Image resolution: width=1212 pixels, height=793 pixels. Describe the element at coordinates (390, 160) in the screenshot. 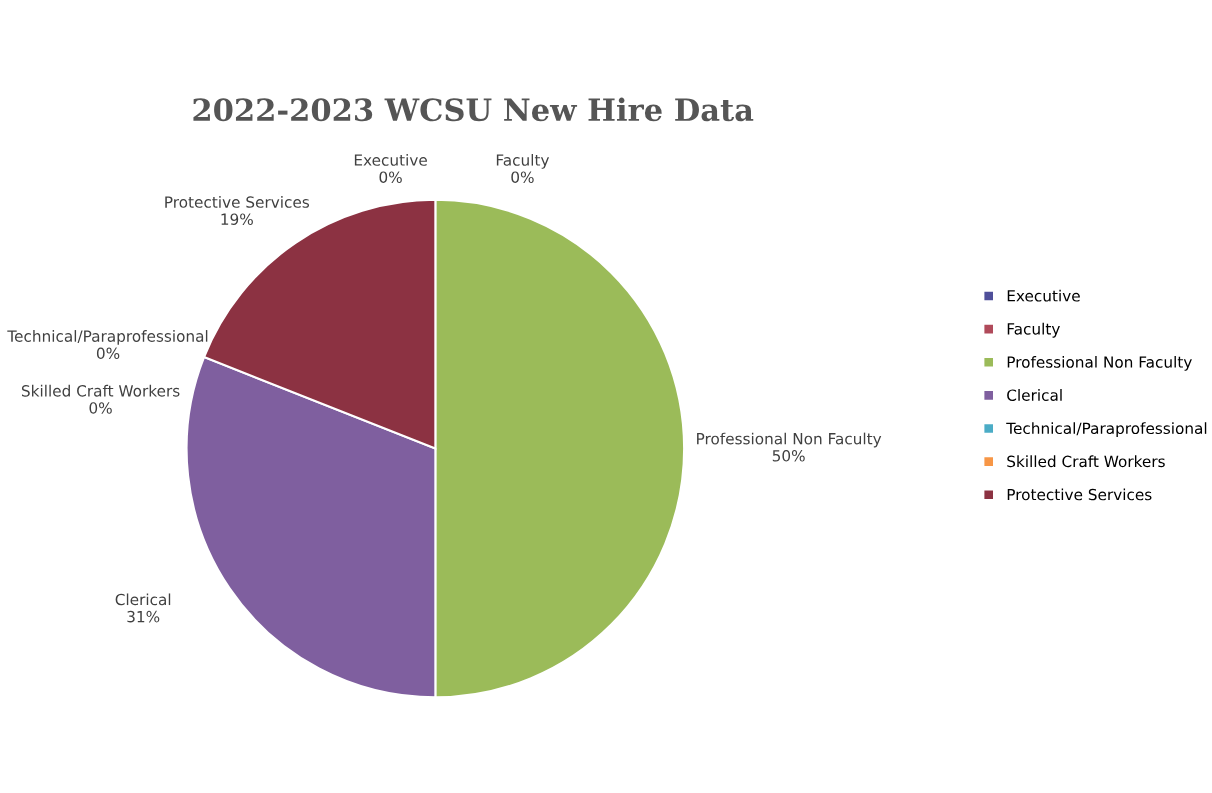

I see `category-label: Executive` at that location.